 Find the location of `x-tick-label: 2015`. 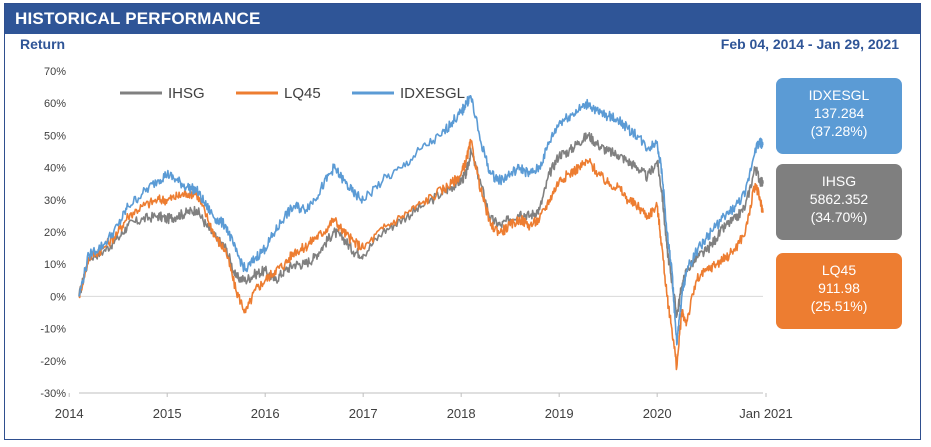

x-tick-label: 2015 is located at coordinates (167, 413).